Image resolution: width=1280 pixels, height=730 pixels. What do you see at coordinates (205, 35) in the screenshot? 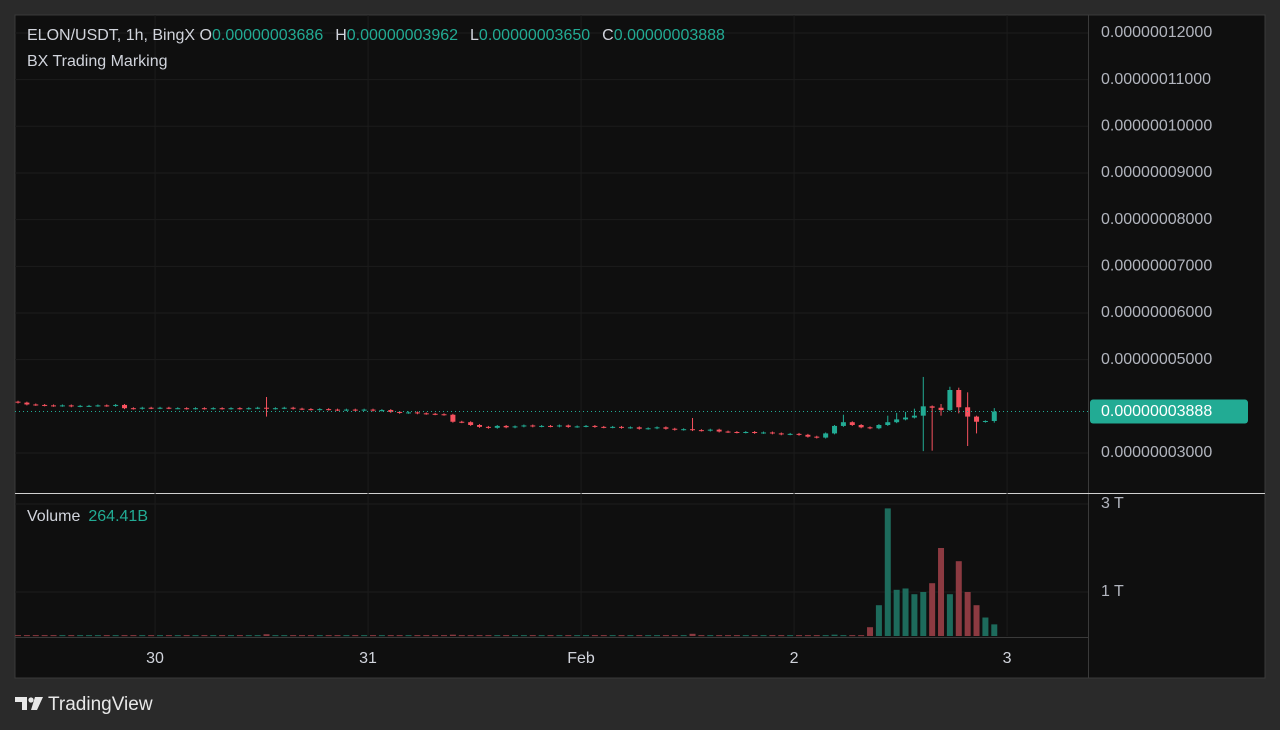
I see `ohlc-key: O` at bounding box center [205, 35].